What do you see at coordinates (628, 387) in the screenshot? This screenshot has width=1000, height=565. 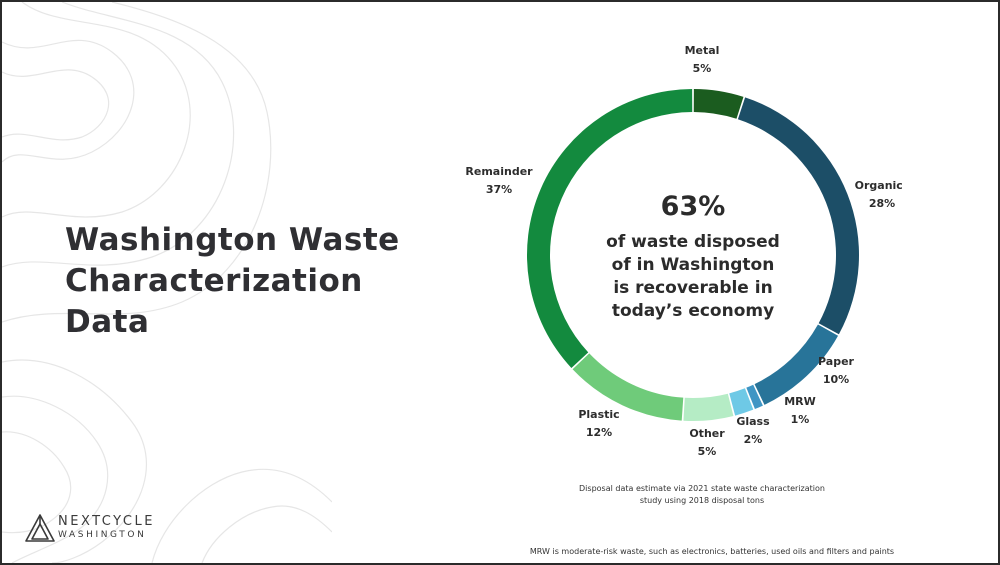 I see `slice-plastic` at bounding box center [628, 387].